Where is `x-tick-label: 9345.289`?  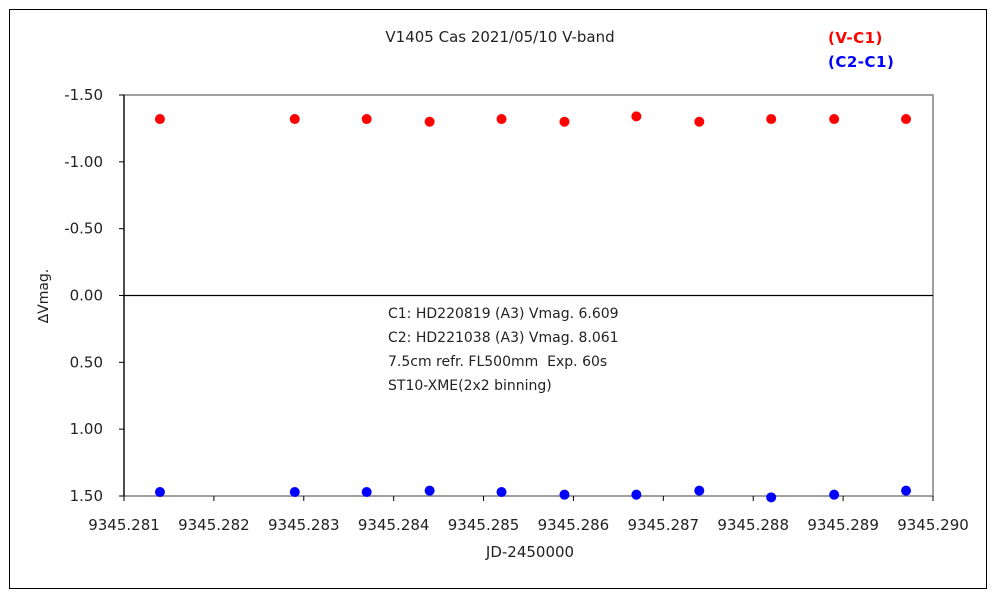
x-tick-label: 9345.289 is located at coordinates (843, 525).